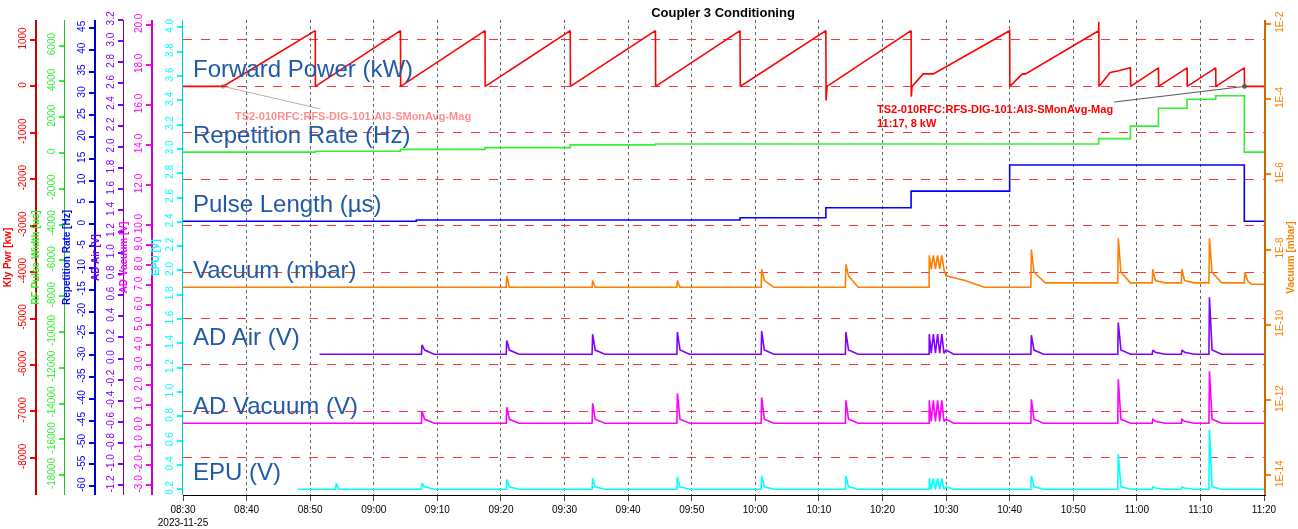 The image size is (1298, 529). I want to click on y-tick-label: 0, so click(51, 151).